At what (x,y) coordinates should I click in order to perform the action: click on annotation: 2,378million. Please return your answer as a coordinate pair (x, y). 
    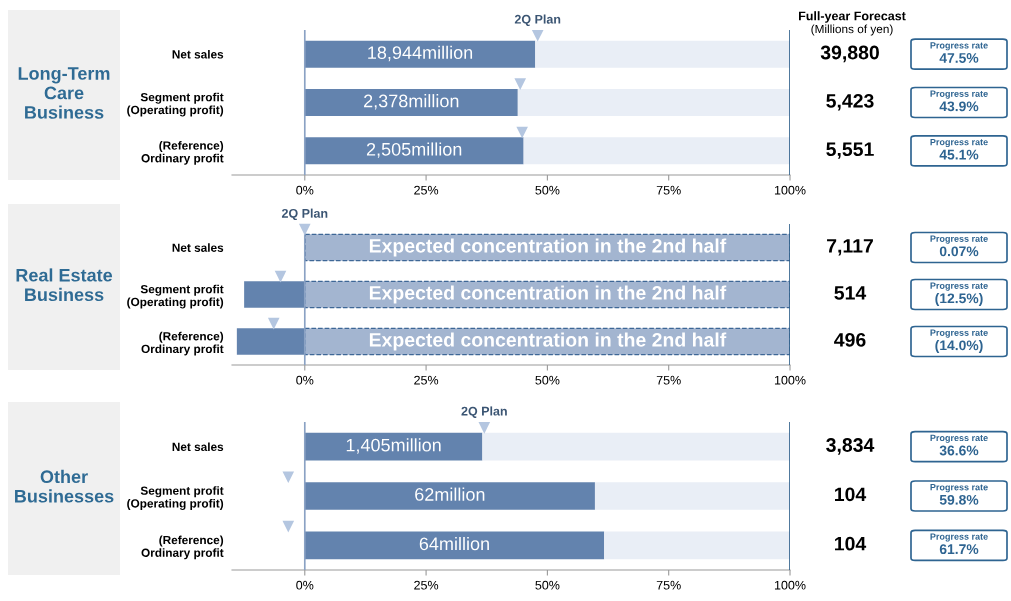
    Looking at the image, I should click on (411, 102).